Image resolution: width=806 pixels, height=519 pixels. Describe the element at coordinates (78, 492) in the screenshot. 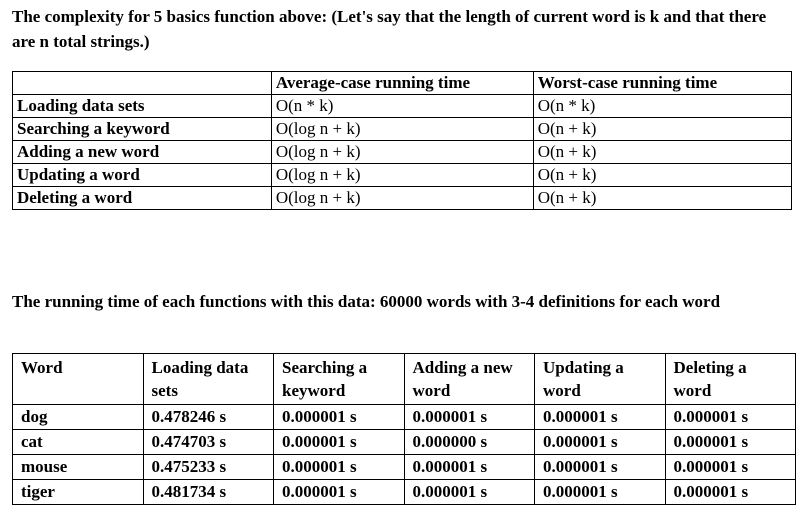

I see `word-cell: tiger` at that location.